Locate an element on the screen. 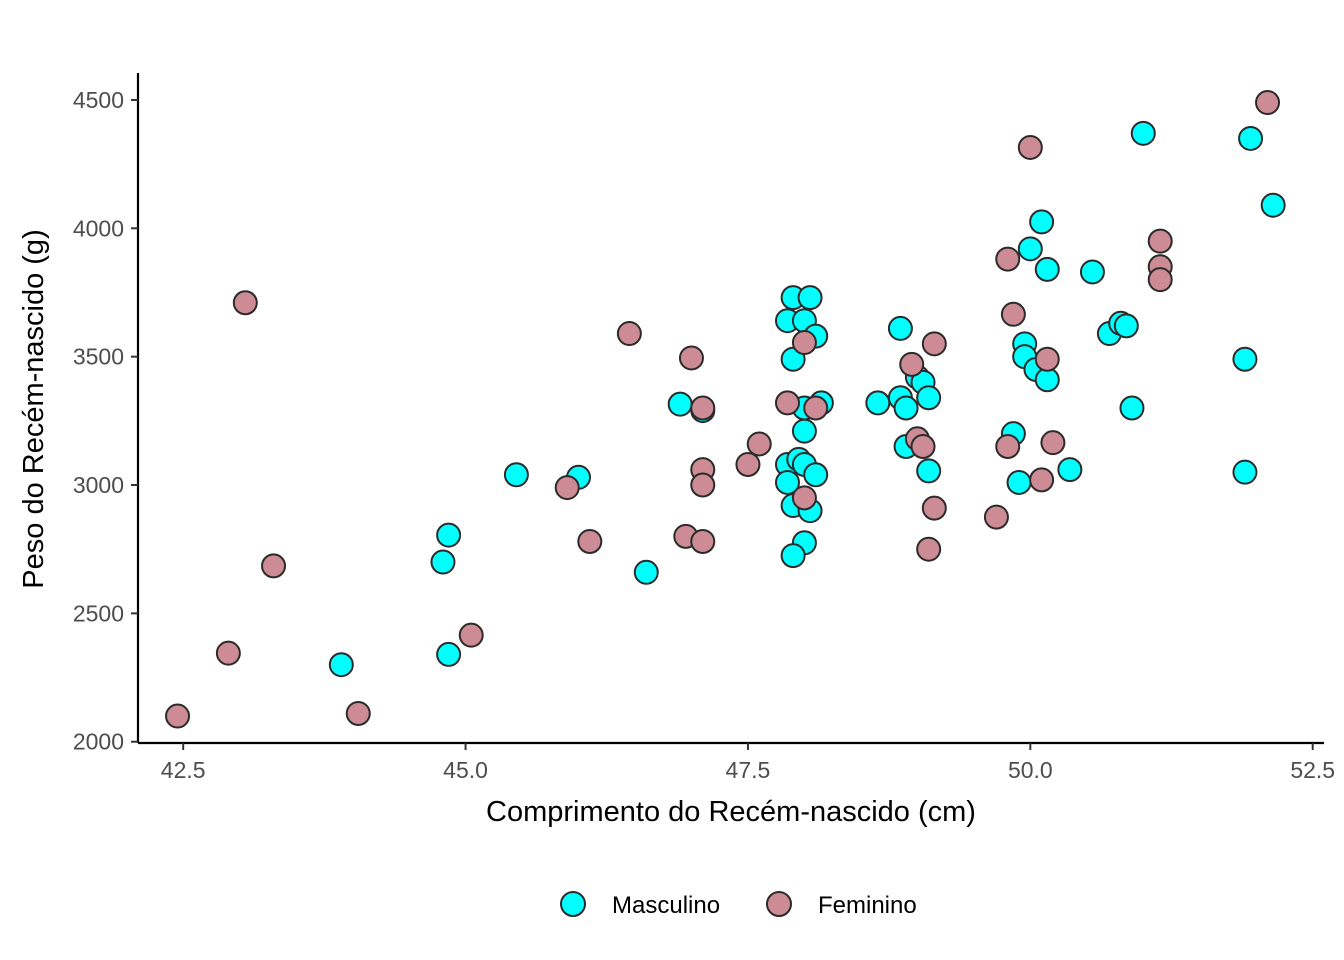 This screenshot has height=960, width=1344. y-axis-ticks: 2000 2500 3000 3500 4000 4500 is located at coordinates (105, 421).